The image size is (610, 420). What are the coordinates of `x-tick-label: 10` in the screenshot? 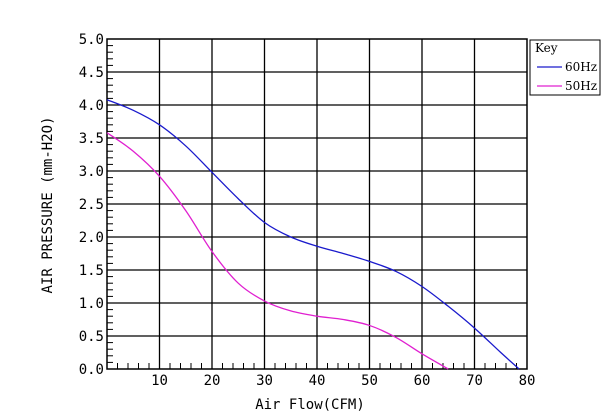 It's located at (159, 381).